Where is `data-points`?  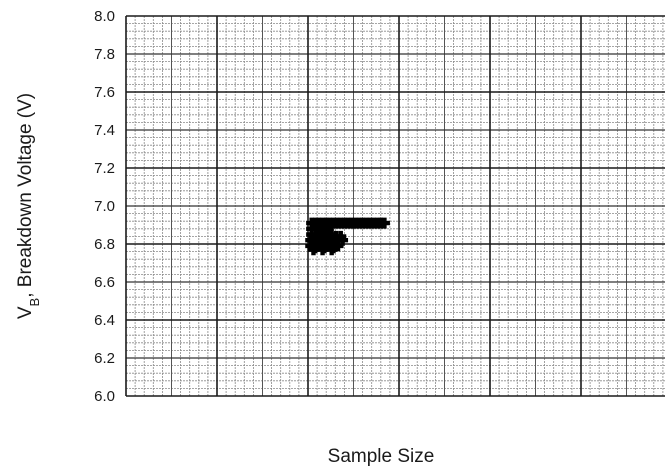
data-points is located at coordinates (347, 236).